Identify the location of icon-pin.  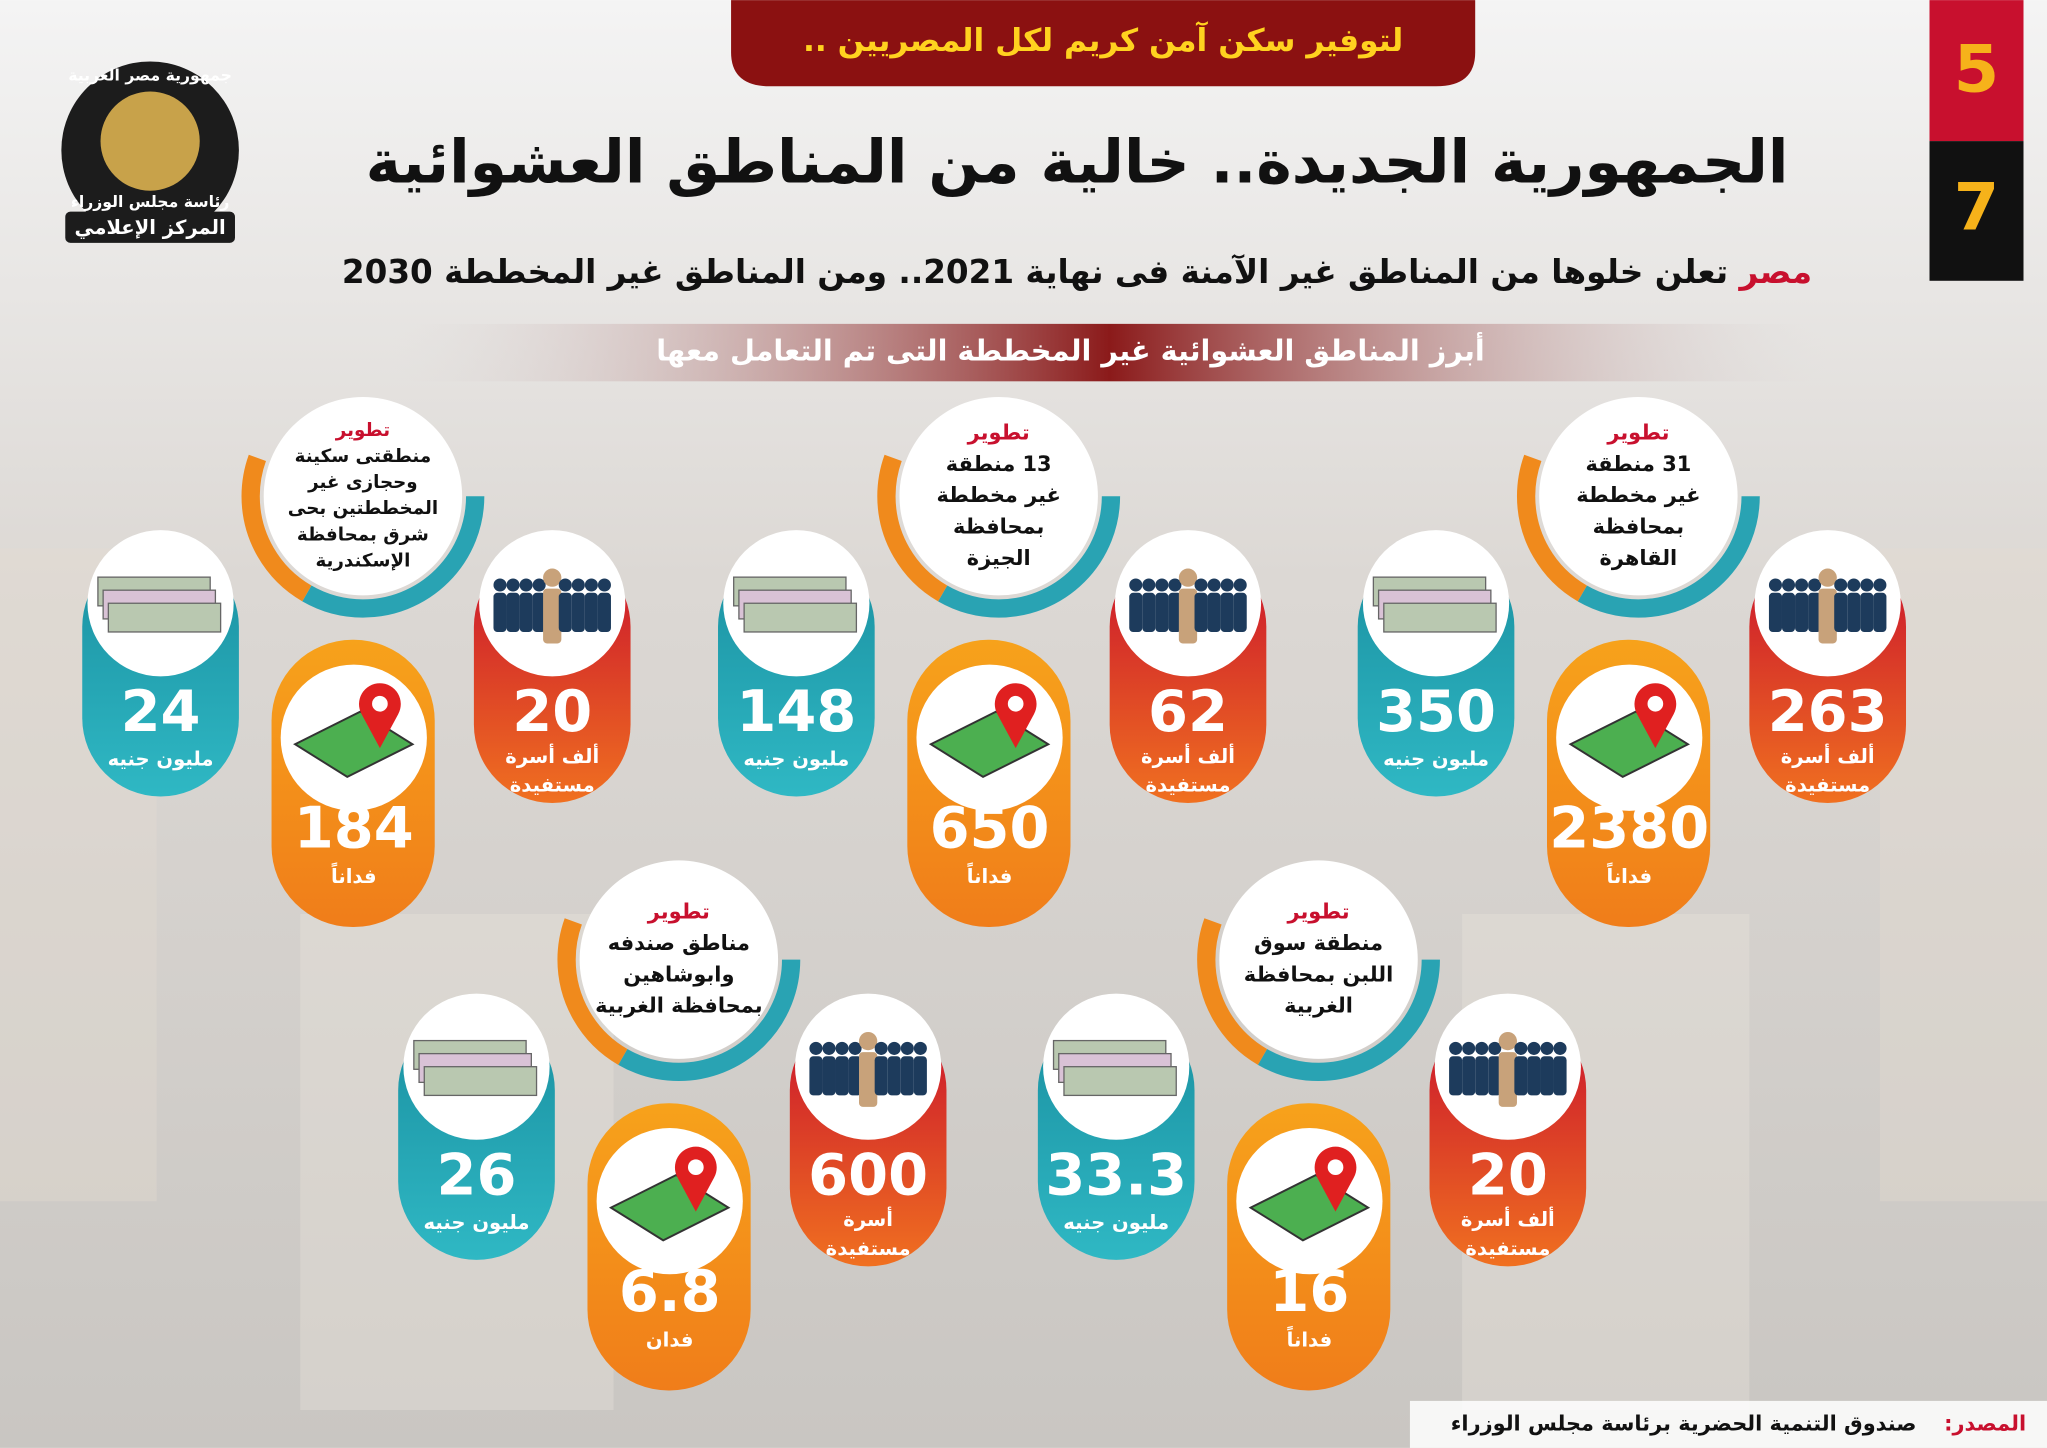
(380, 716).